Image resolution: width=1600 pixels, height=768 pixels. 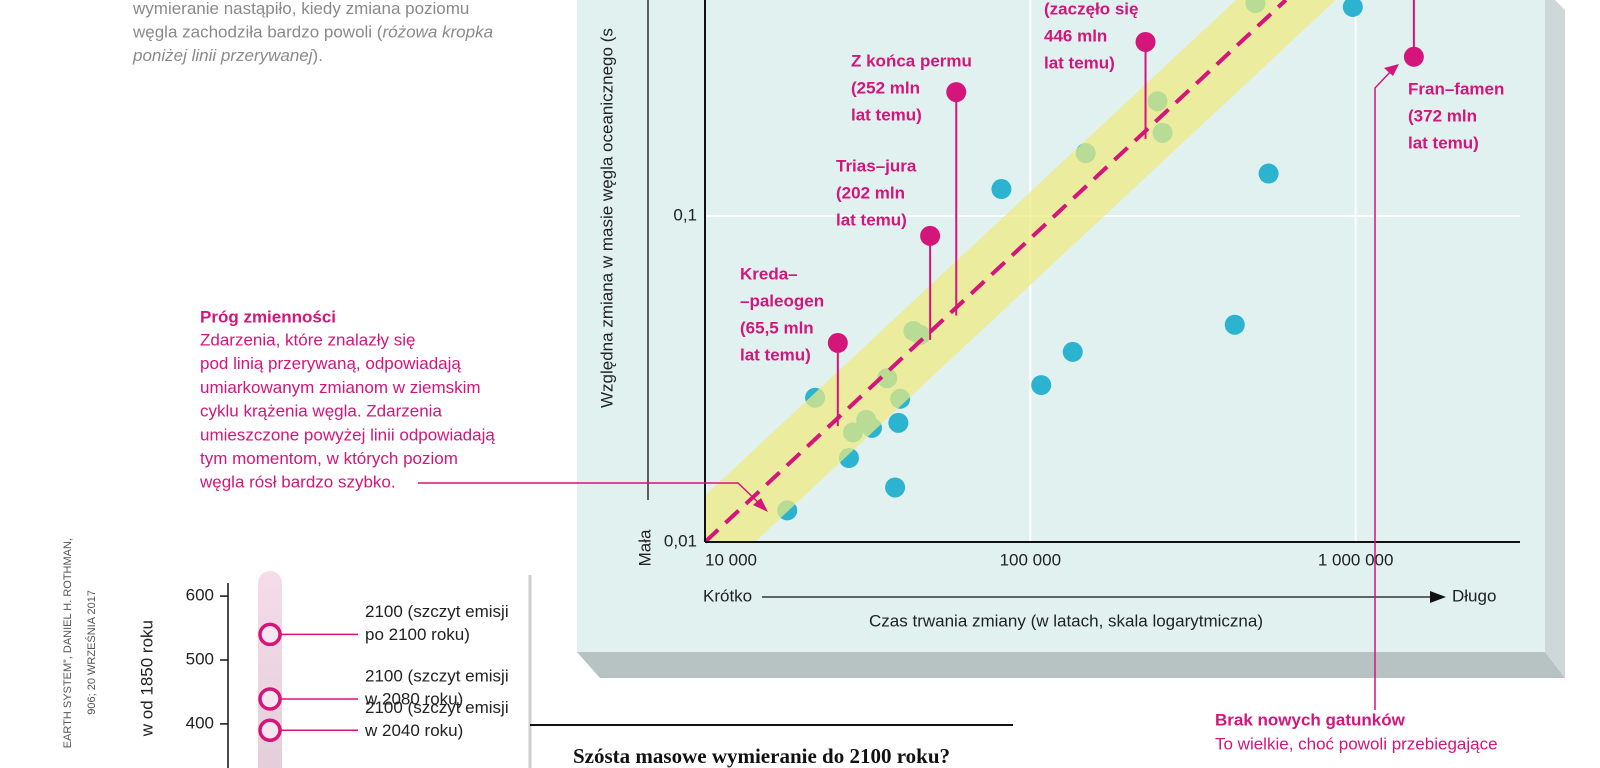 What do you see at coordinates (321, 411) in the screenshot?
I see `note-line: cyklu krążenia węgla. Zdarzenia` at bounding box center [321, 411].